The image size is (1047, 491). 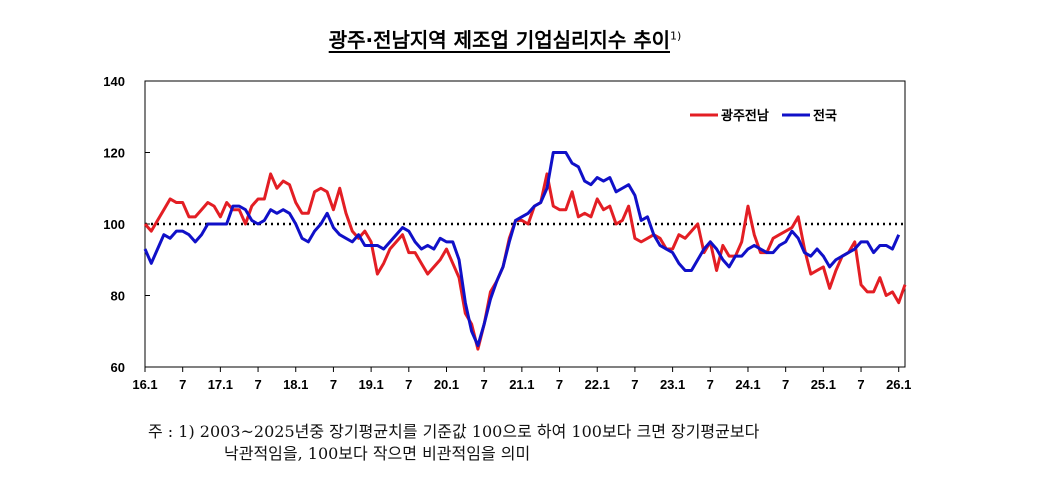 What do you see at coordinates (676, 36) in the screenshot?
I see `title-footnote: 1)` at bounding box center [676, 36].